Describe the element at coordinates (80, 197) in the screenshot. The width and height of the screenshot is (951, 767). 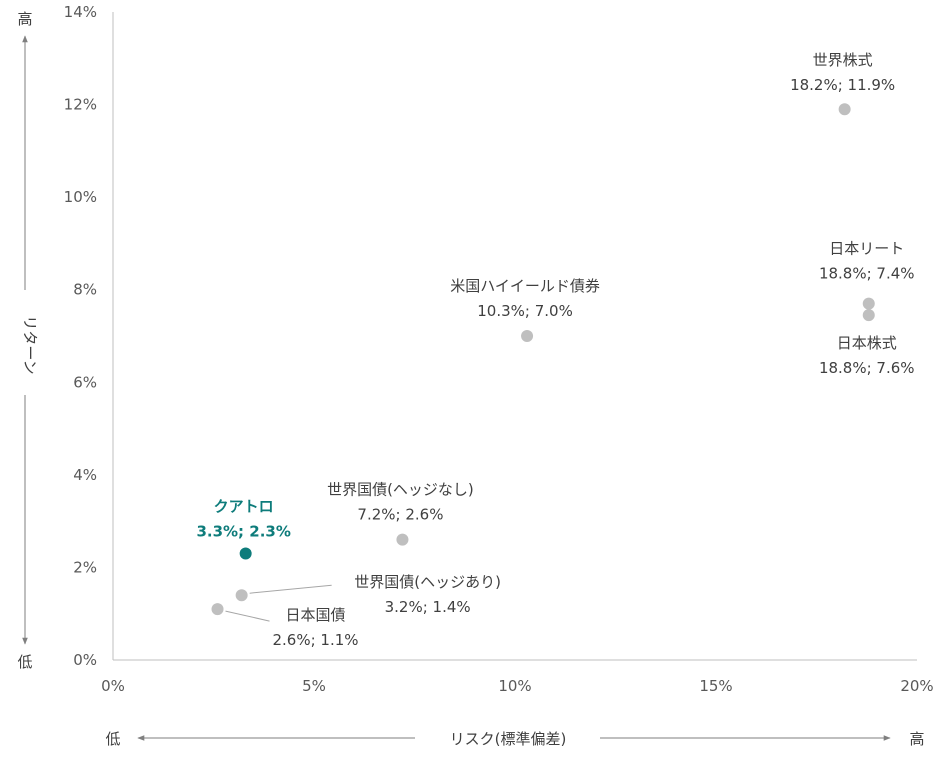
I see `y-tick-label: 10%` at that location.